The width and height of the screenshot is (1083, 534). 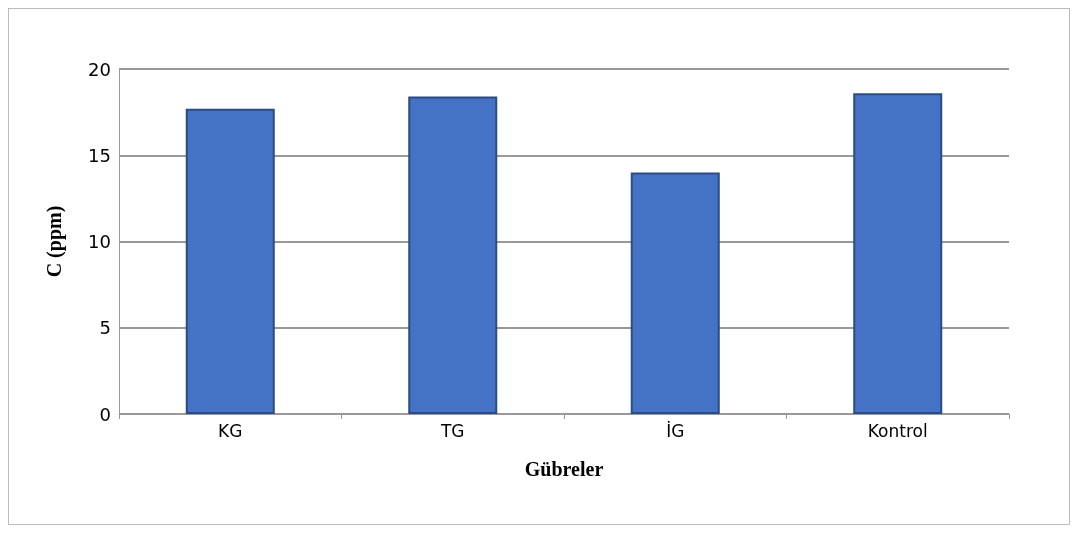 What do you see at coordinates (452, 430) in the screenshot?
I see `x-tick-label: TG` at bounding box center [452, 430].